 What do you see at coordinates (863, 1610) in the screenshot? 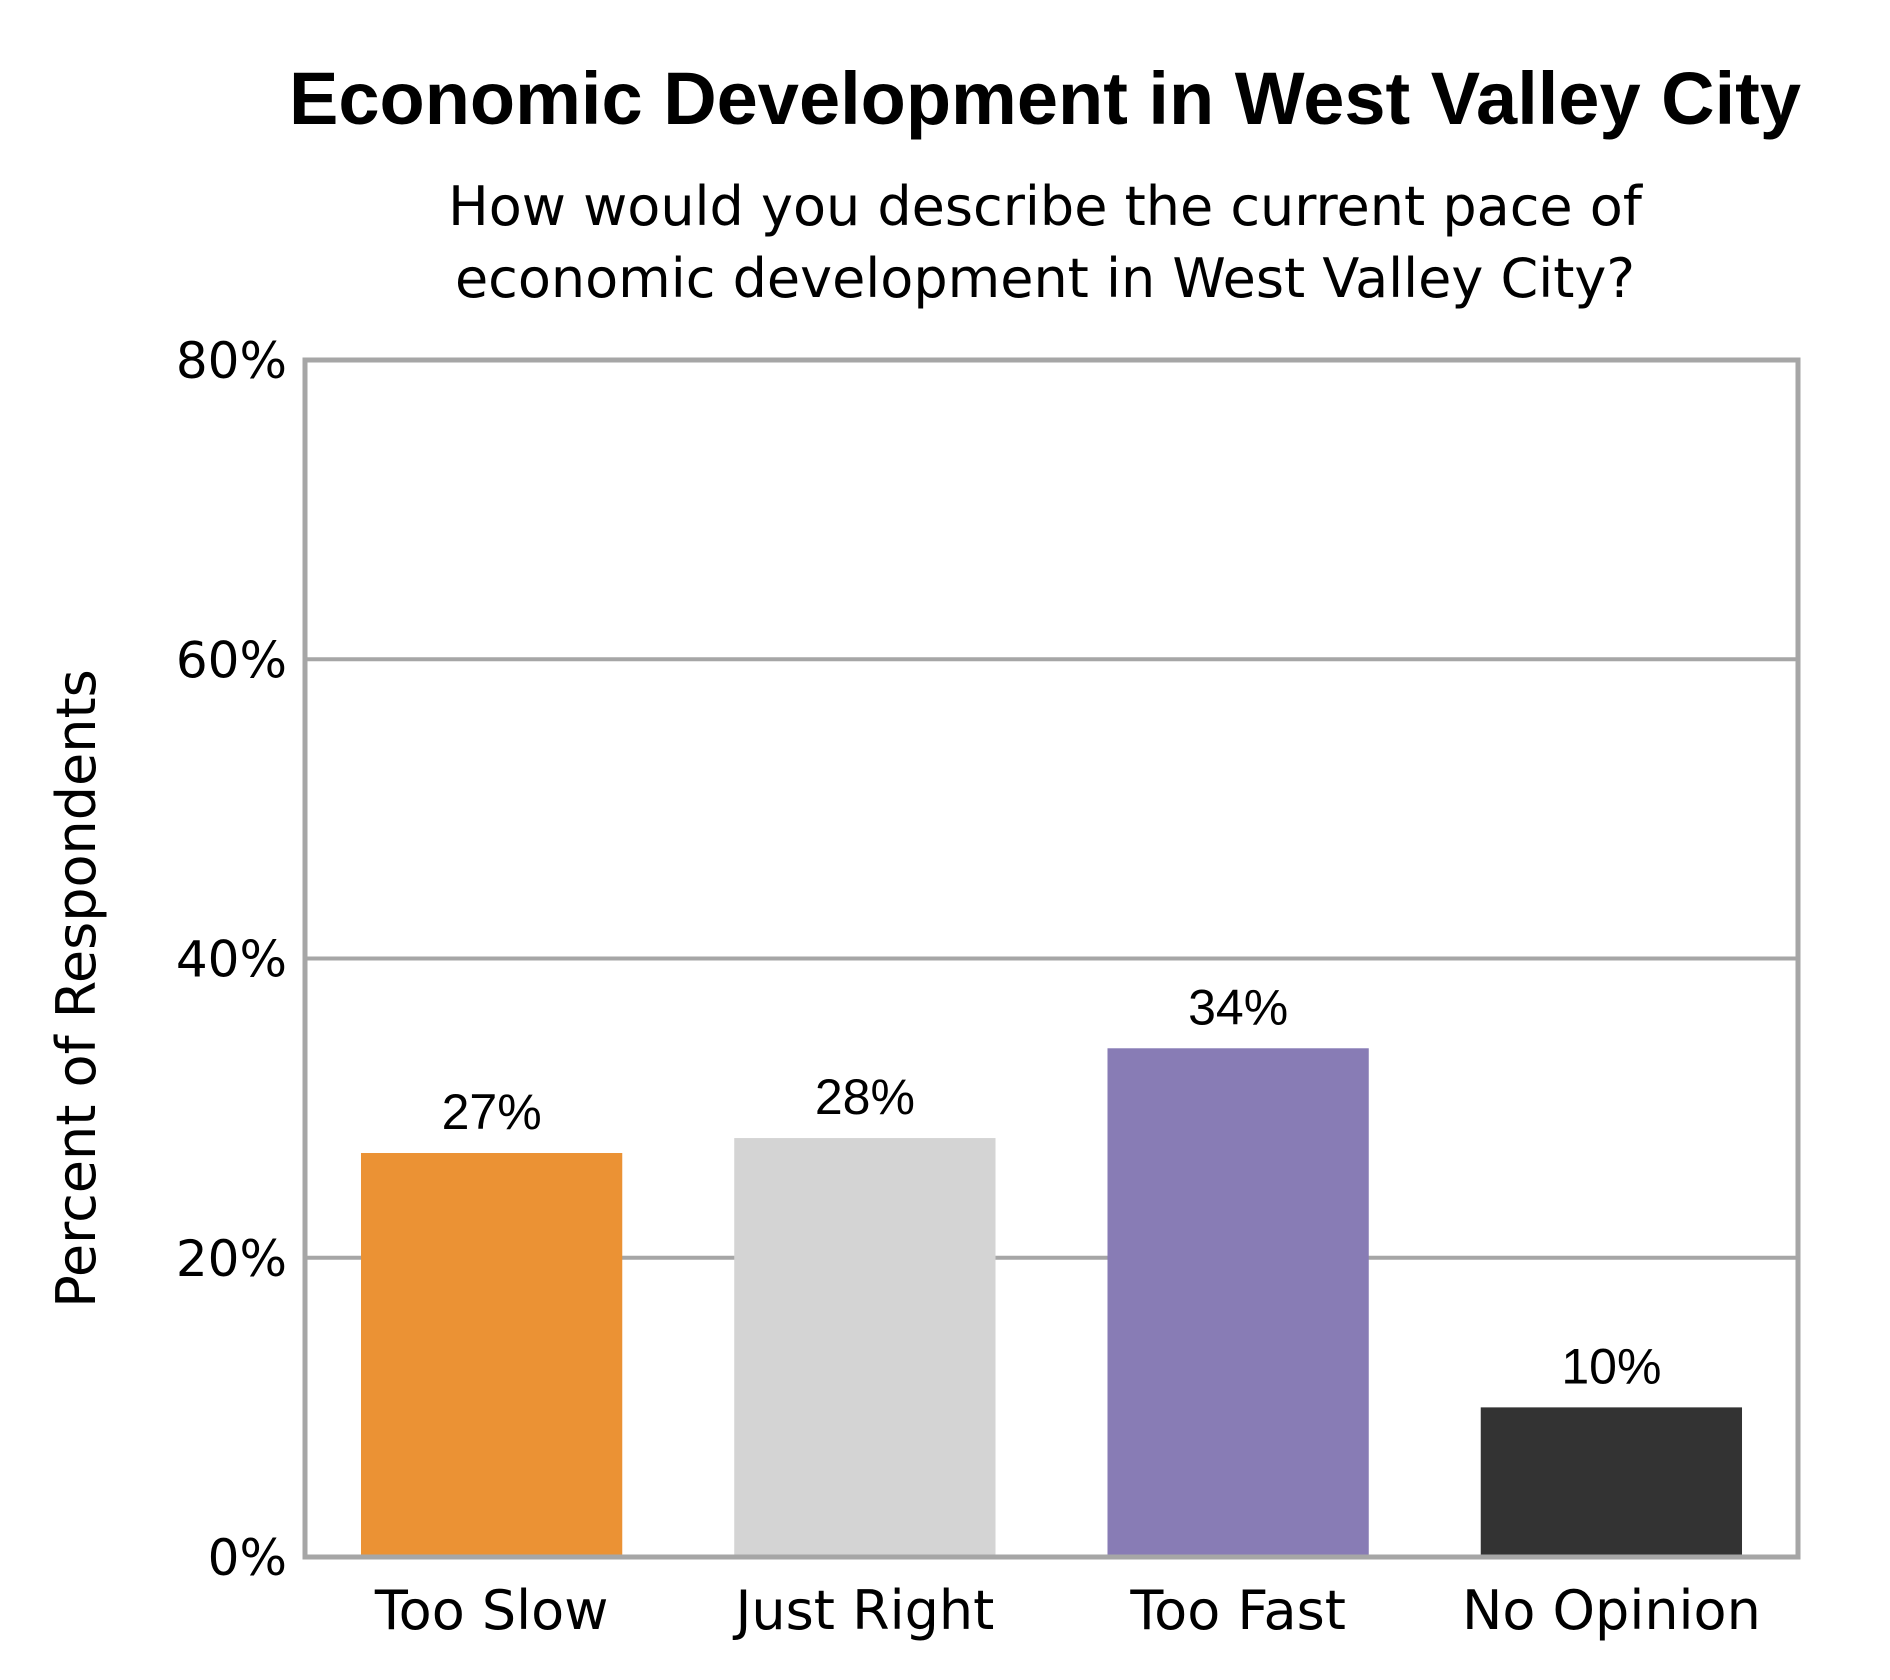
I see `x-category-label: Just Right` at bounding box center [863, 1610].